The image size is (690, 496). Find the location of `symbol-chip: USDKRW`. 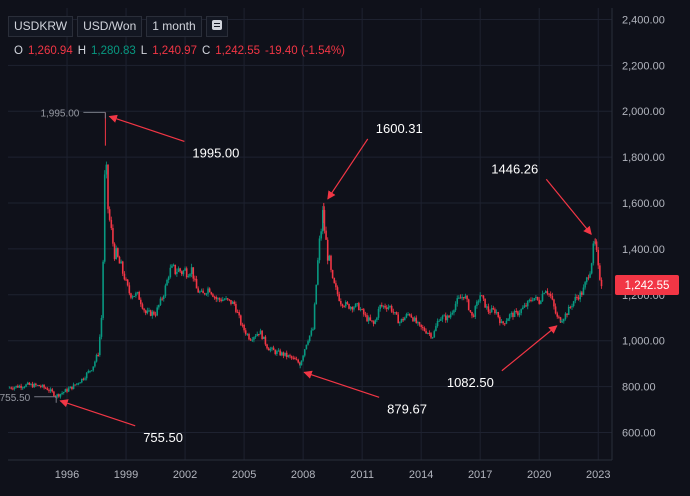

symbol-chip: USDKRW is located at coordinates (41, 26).